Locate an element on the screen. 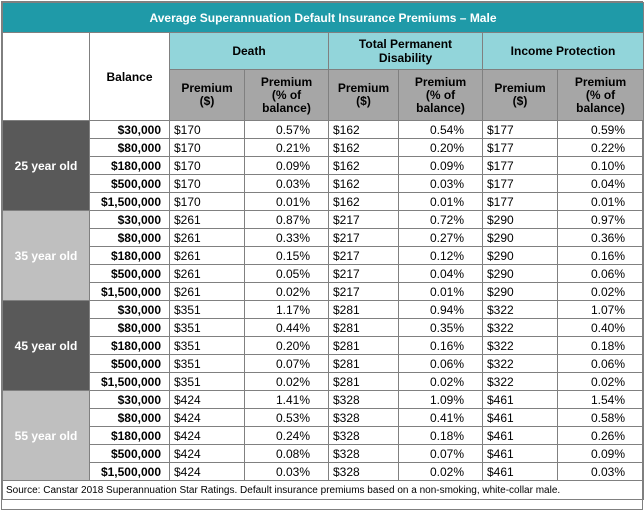  group-header-death: Death is located at coordinates (249, 51).